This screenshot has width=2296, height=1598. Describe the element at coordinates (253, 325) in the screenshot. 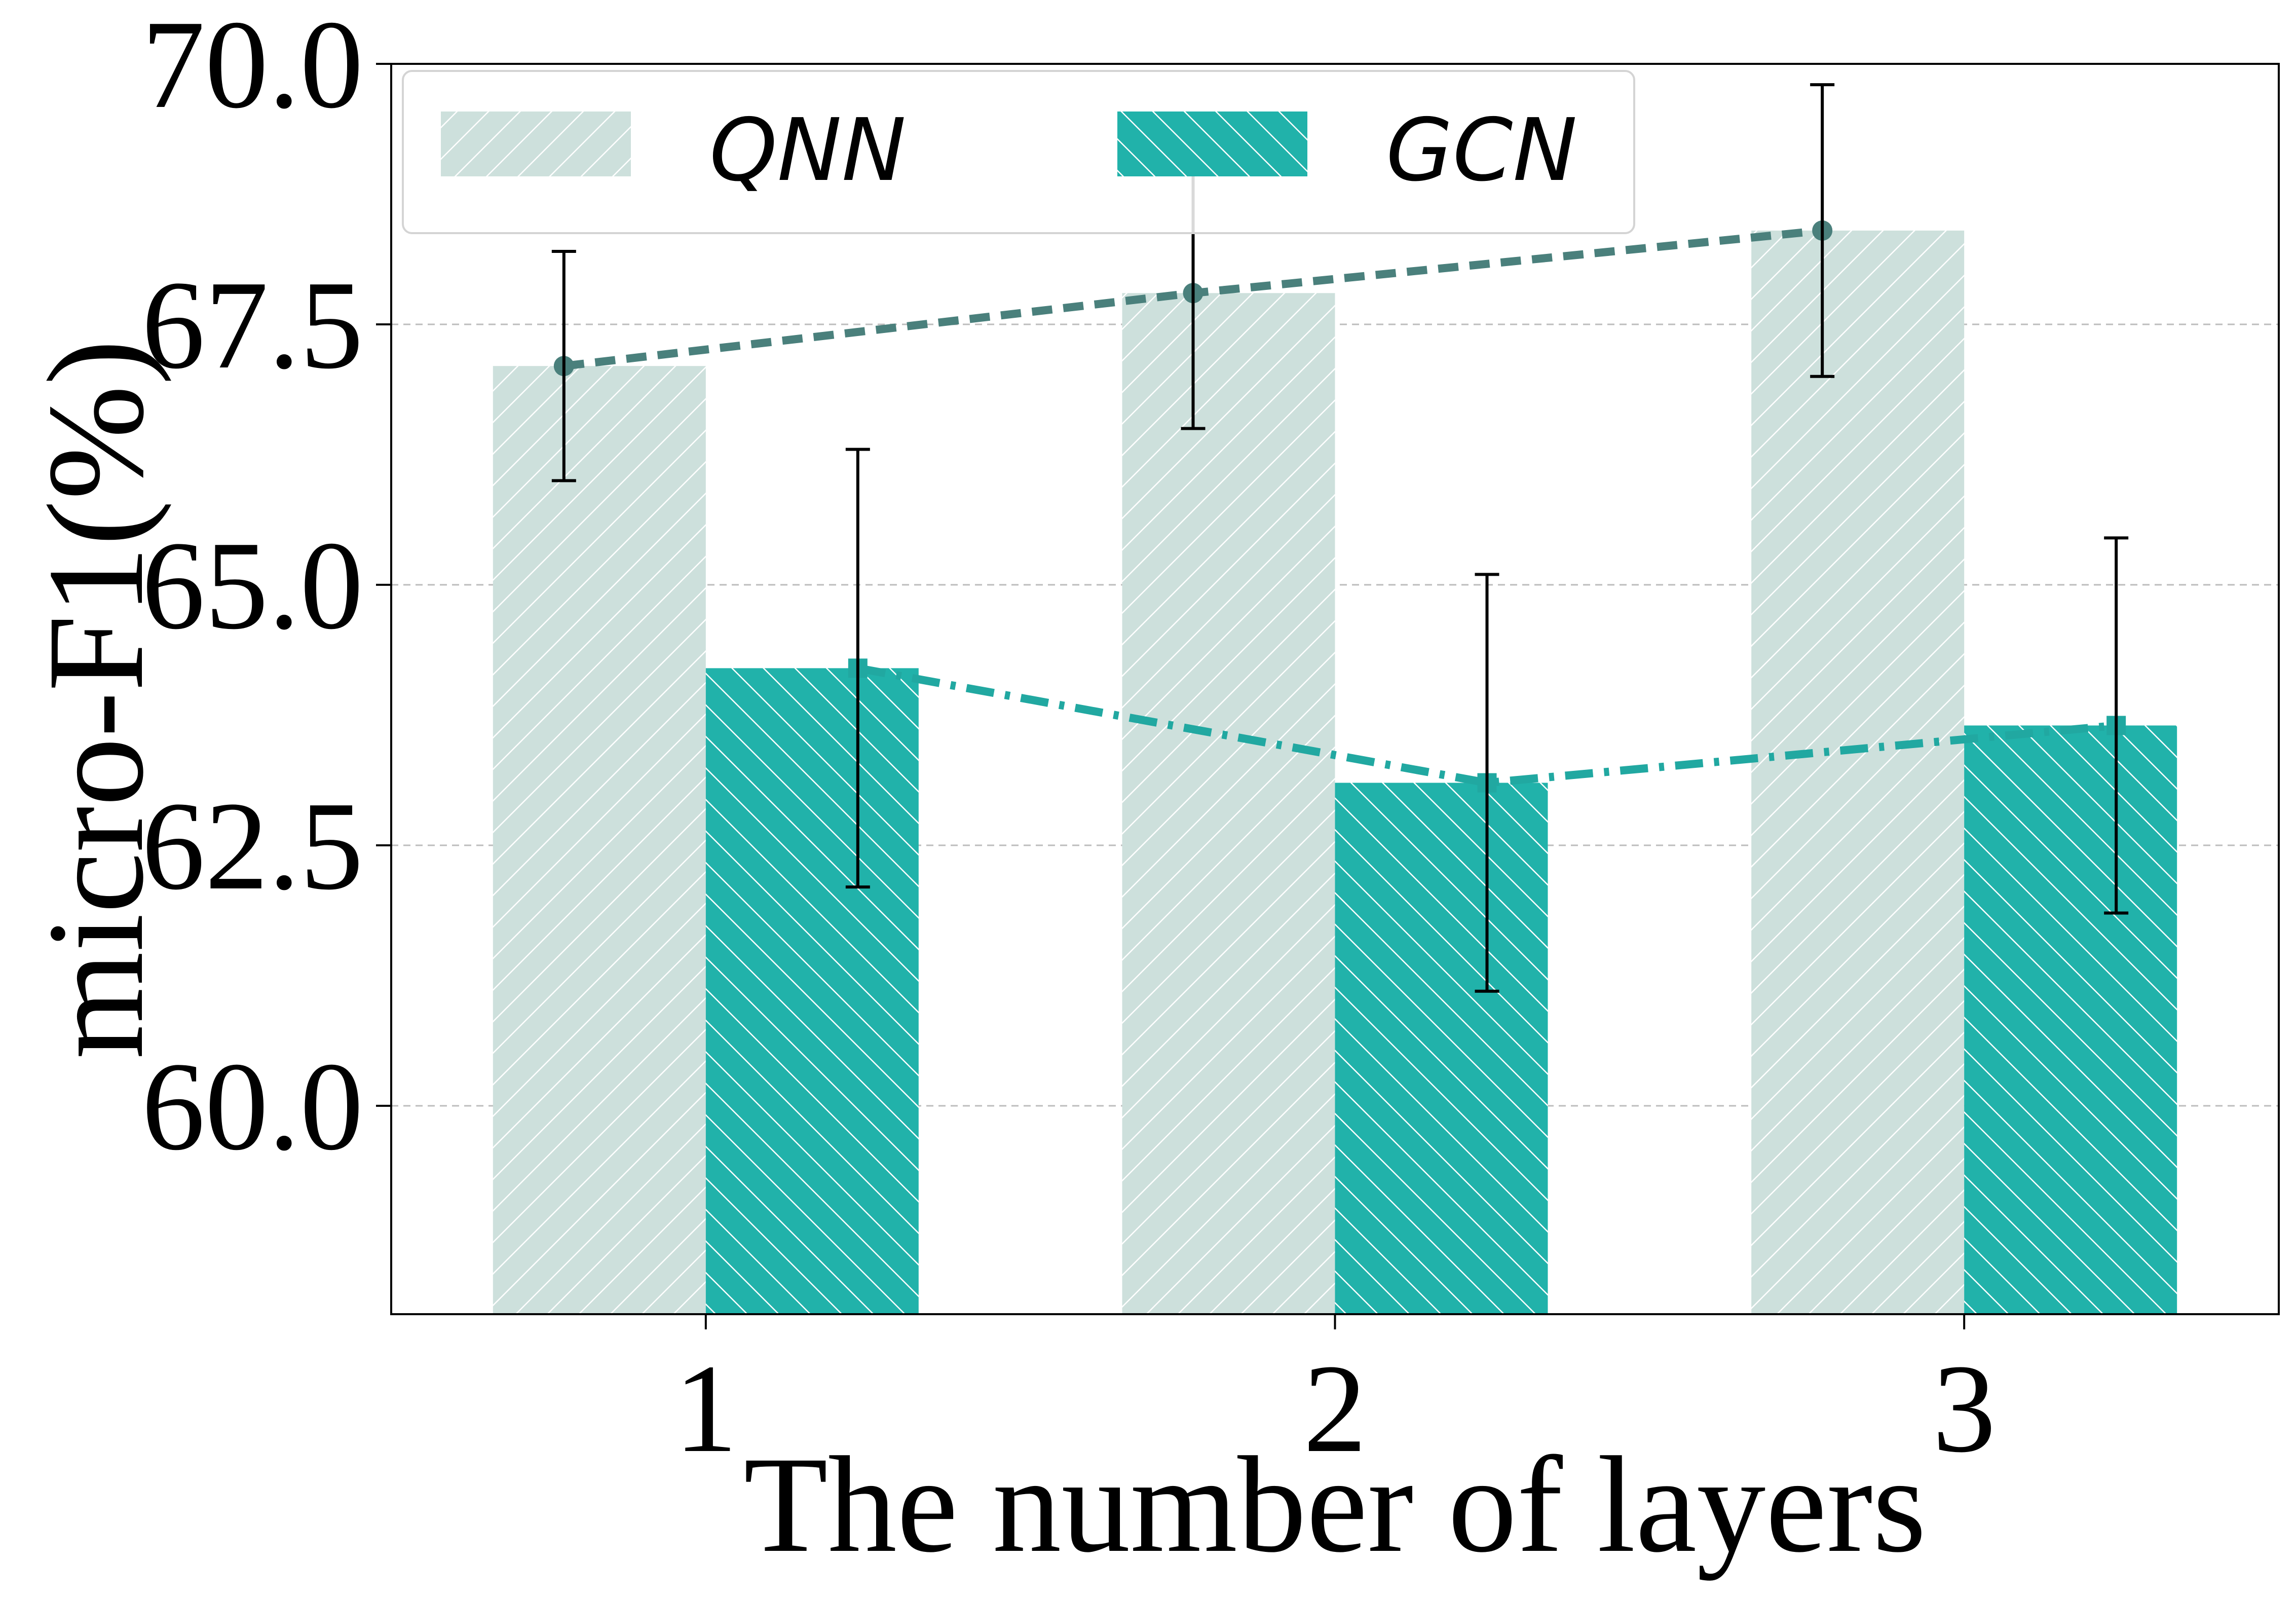

I see `y-tick-label: 67.5` at that location.